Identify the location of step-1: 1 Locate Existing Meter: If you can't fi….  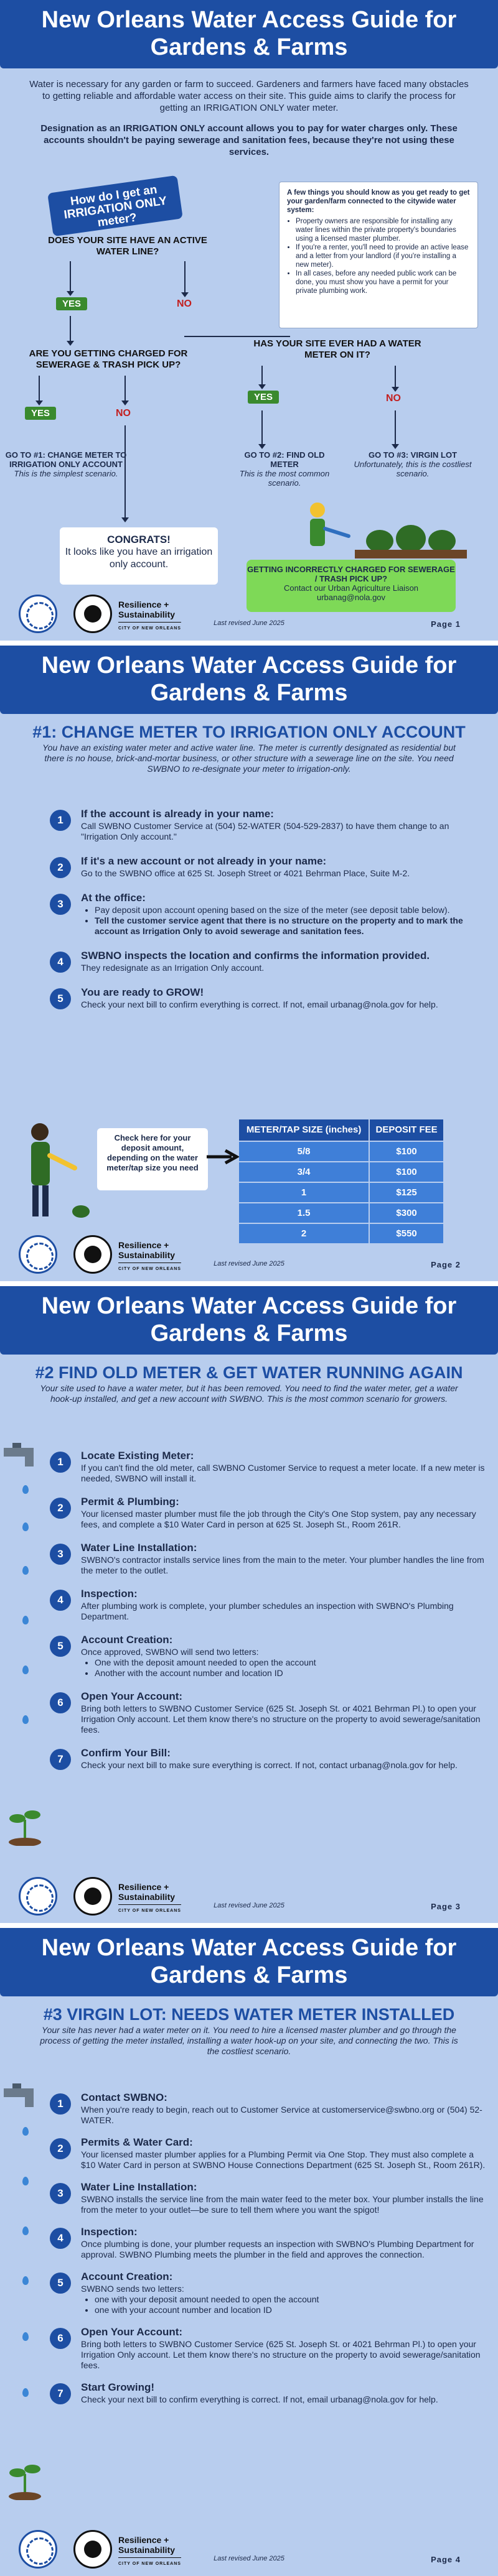
(268, 1467).